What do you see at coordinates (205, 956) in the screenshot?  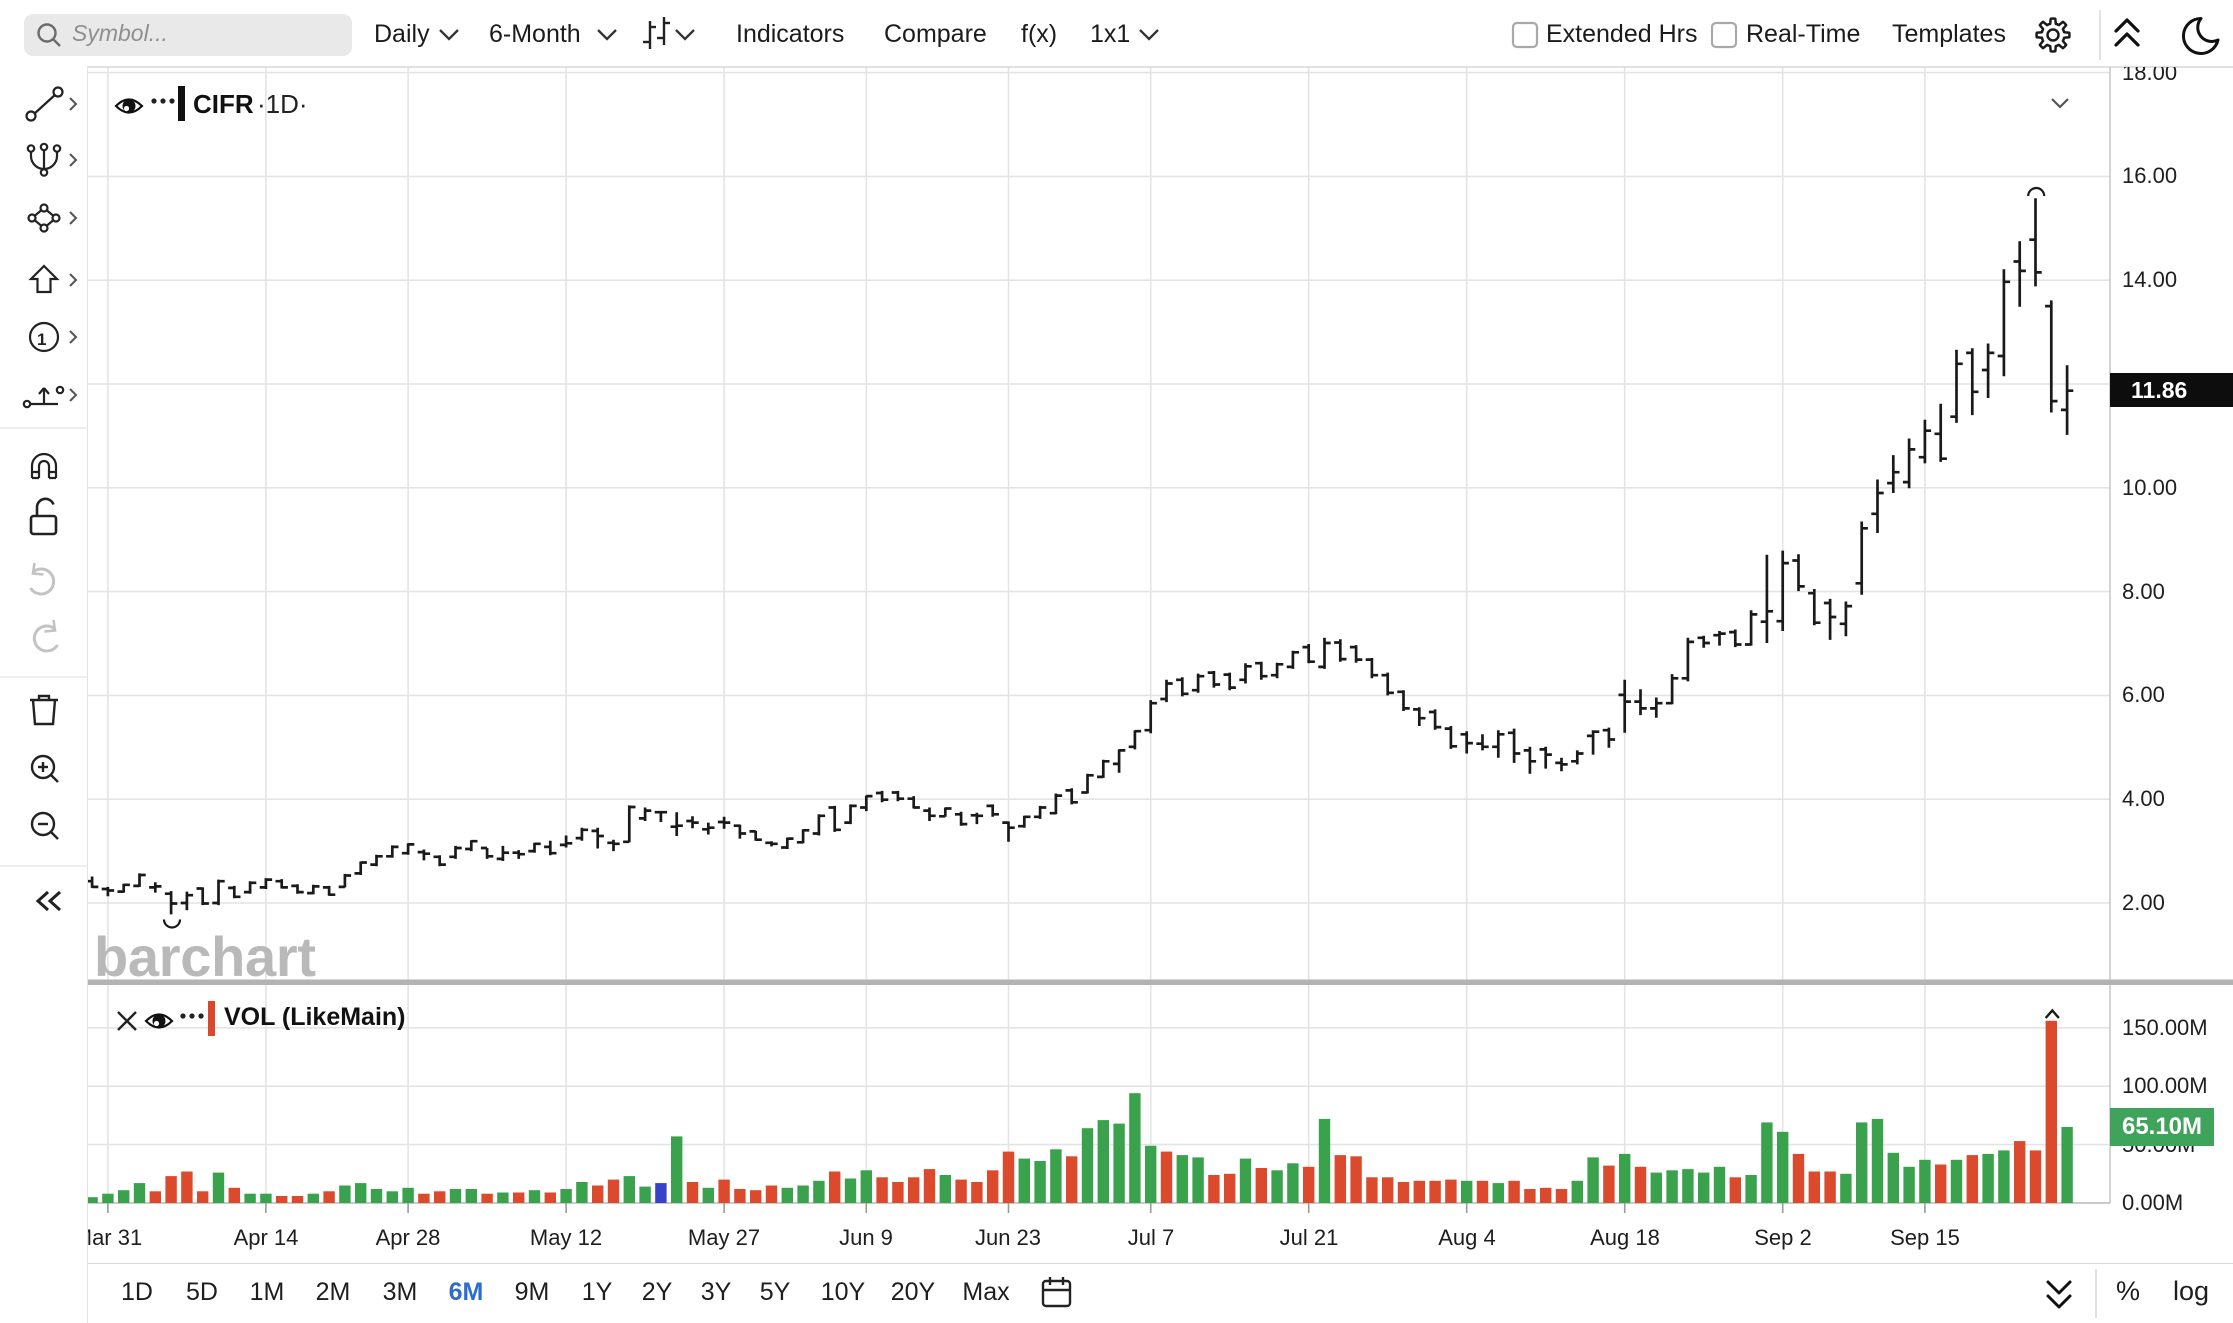 I see `svg-text: barchart` at bounding box center [205, 956].